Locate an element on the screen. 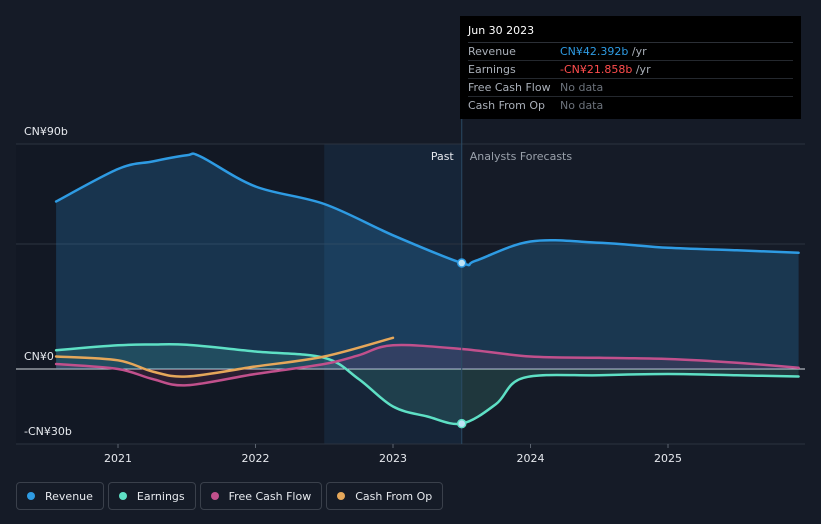  x-axis-labels: 2021 2022 2023 2024 2025 is located at coordinates (393, 454).